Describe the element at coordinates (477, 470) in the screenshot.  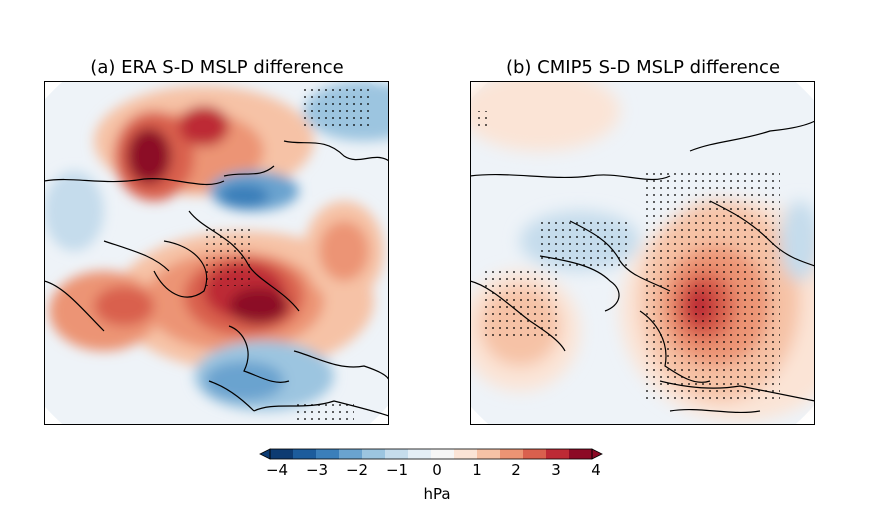
I see `colorbar-tick-label: 1` at that location.